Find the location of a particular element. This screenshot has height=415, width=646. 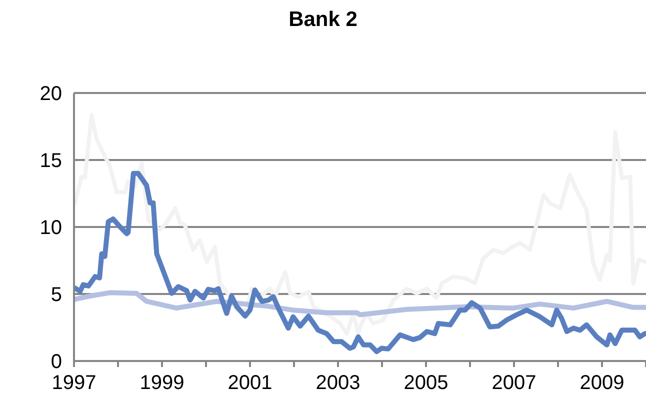

y-tick-label: 15 is located at coordinates (51, 161).